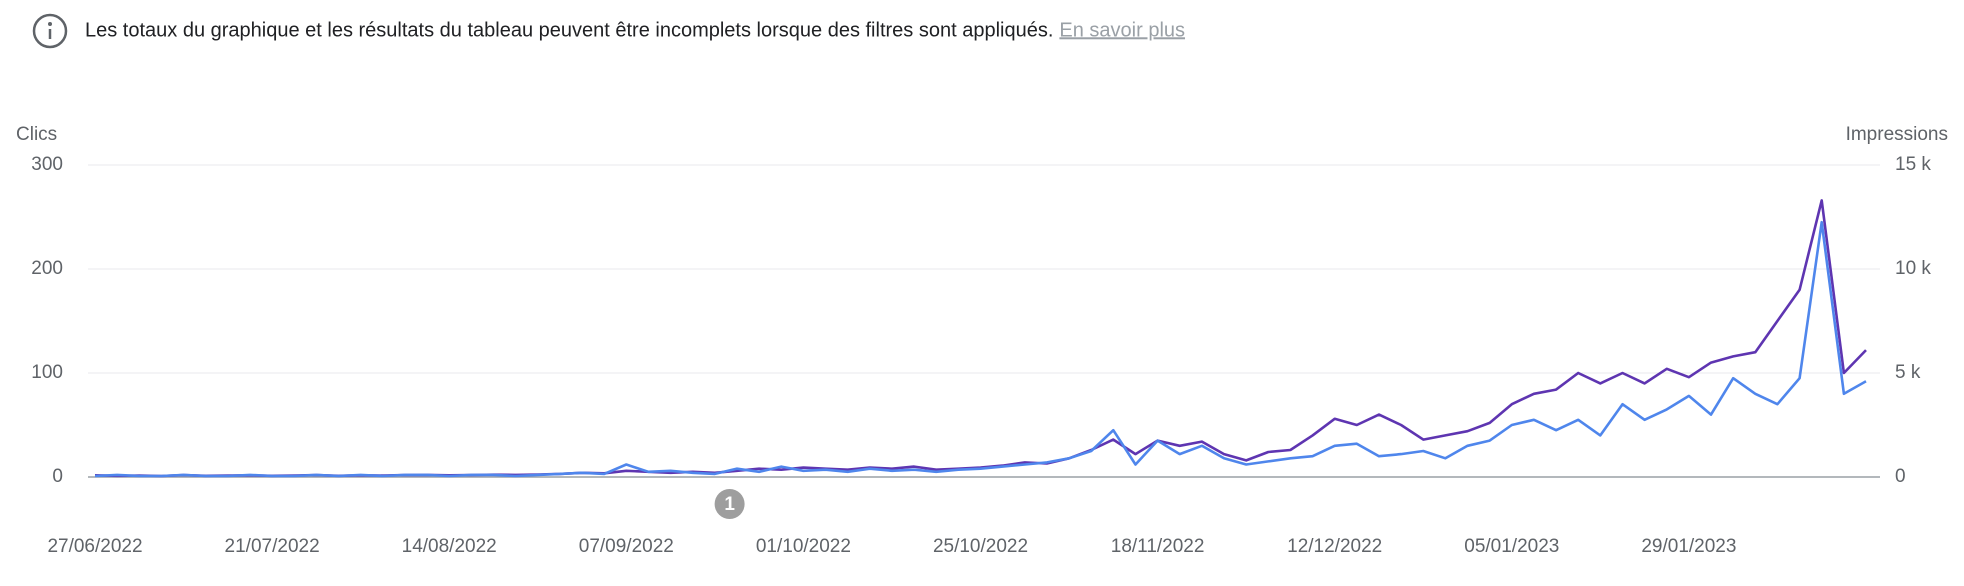 The height and width of the screenshot is (586, 1964). I want to click on x-tick-label: 01/10/2022, so click(803, 546).